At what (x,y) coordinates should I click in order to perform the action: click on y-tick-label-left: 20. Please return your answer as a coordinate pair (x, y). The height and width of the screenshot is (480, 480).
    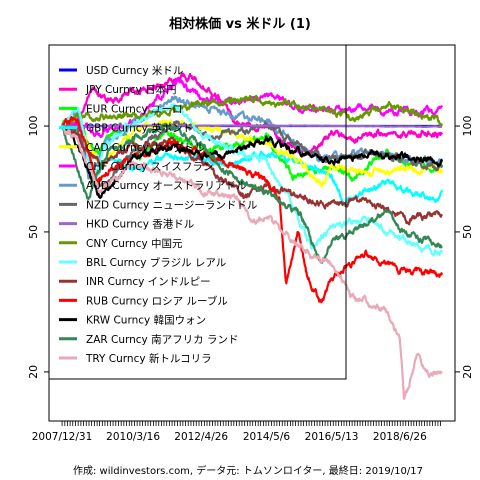
    Looking at the image, I should click on (33, 372).